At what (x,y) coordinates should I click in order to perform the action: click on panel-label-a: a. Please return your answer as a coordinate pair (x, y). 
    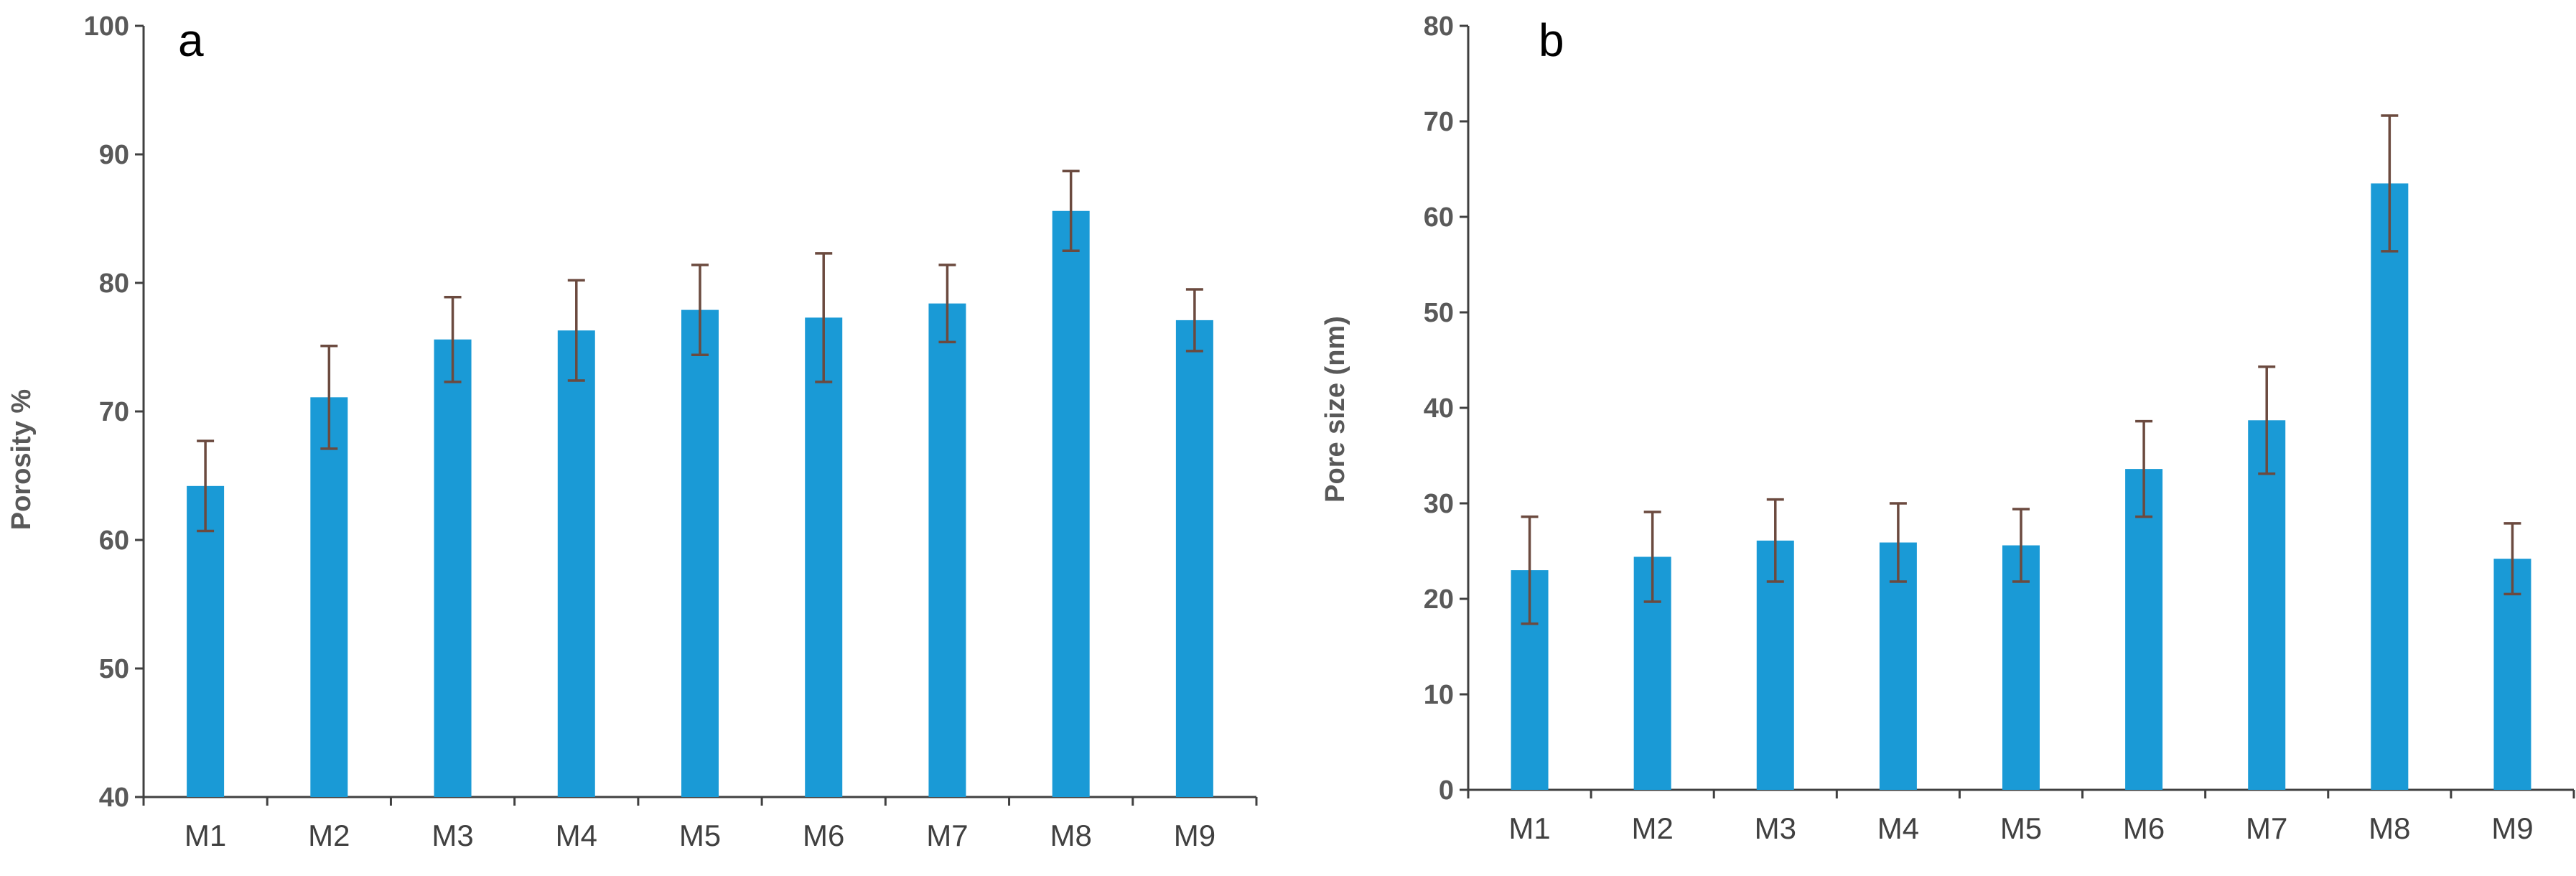
    Looking at the image, I should click on (191, 40).